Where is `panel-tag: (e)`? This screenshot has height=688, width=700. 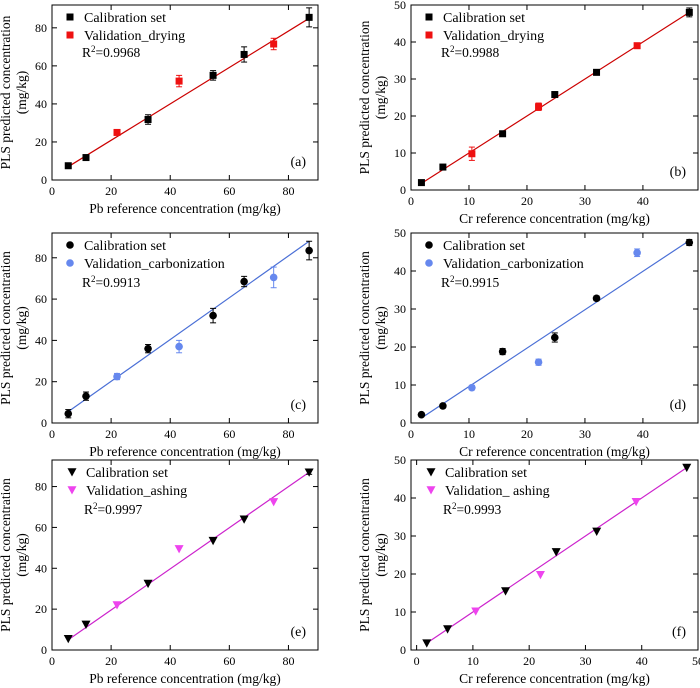
panel-tag: (e) is located at coordinates (298, 632).